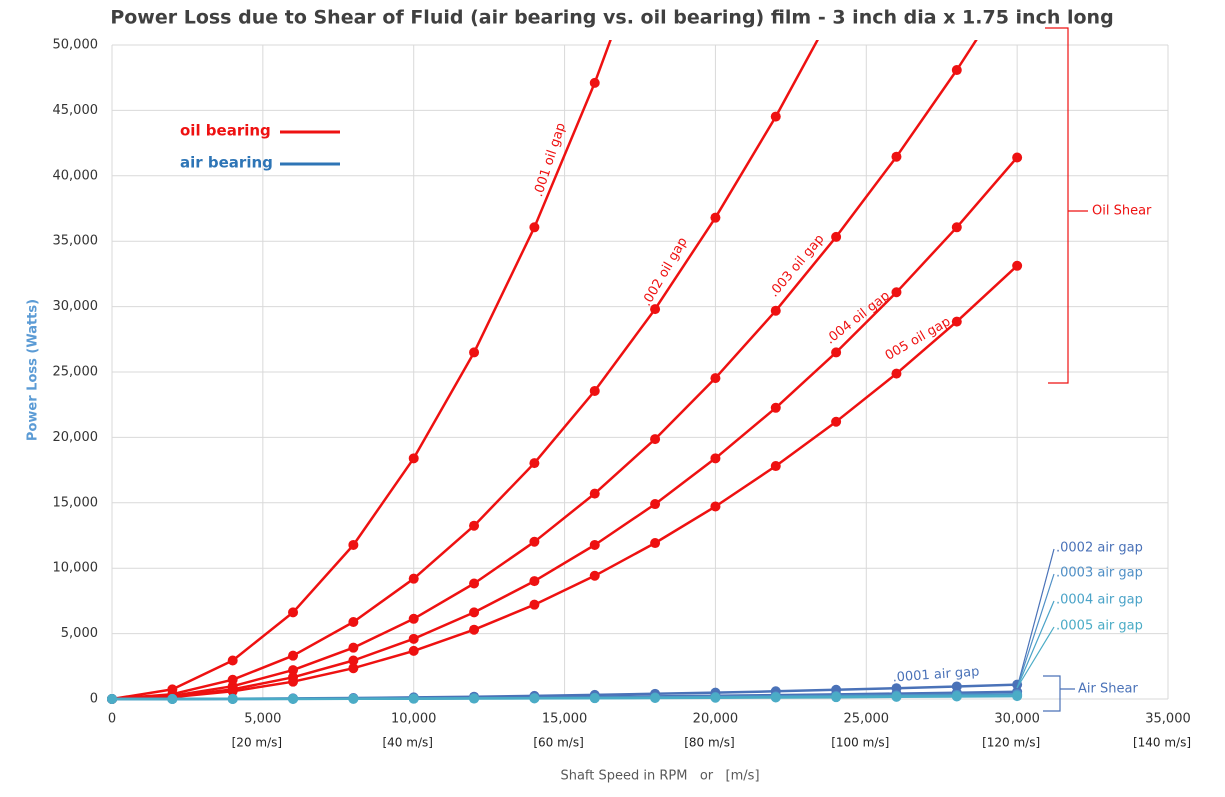  What do you see at coordinates (1059, 693) in the screenshot?
I see `bracket` at bounding box center [1059, 693].